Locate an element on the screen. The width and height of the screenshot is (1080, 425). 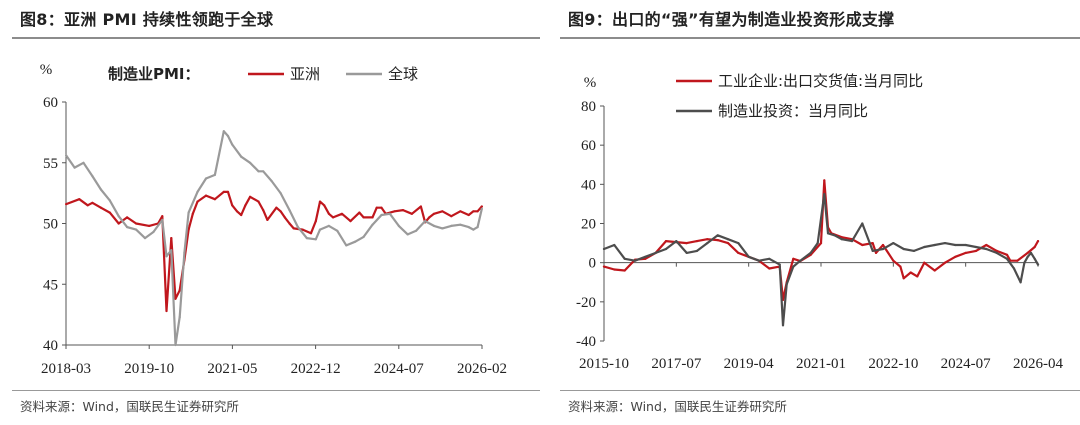
x-tick-label: 2021-01 is located at coordinates (821, 364).